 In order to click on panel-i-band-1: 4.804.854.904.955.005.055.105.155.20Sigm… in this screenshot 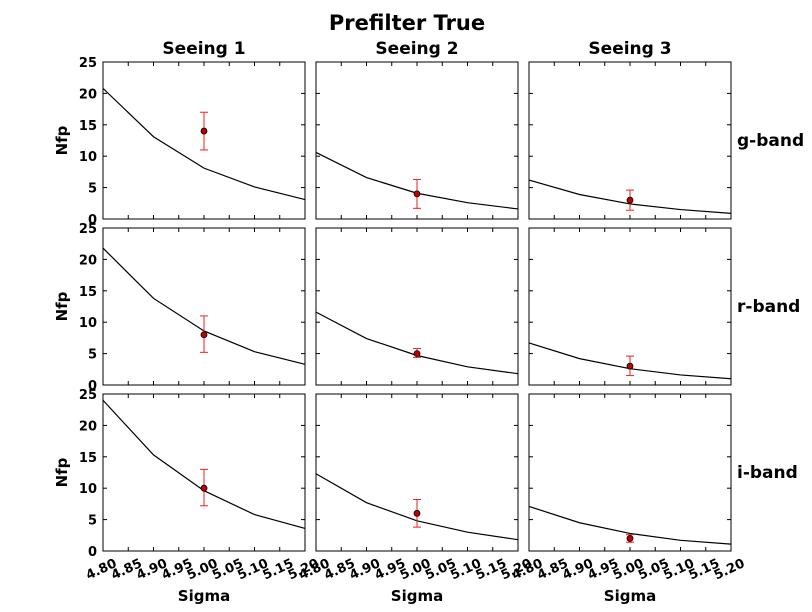, I will do `click(415, 499)`.